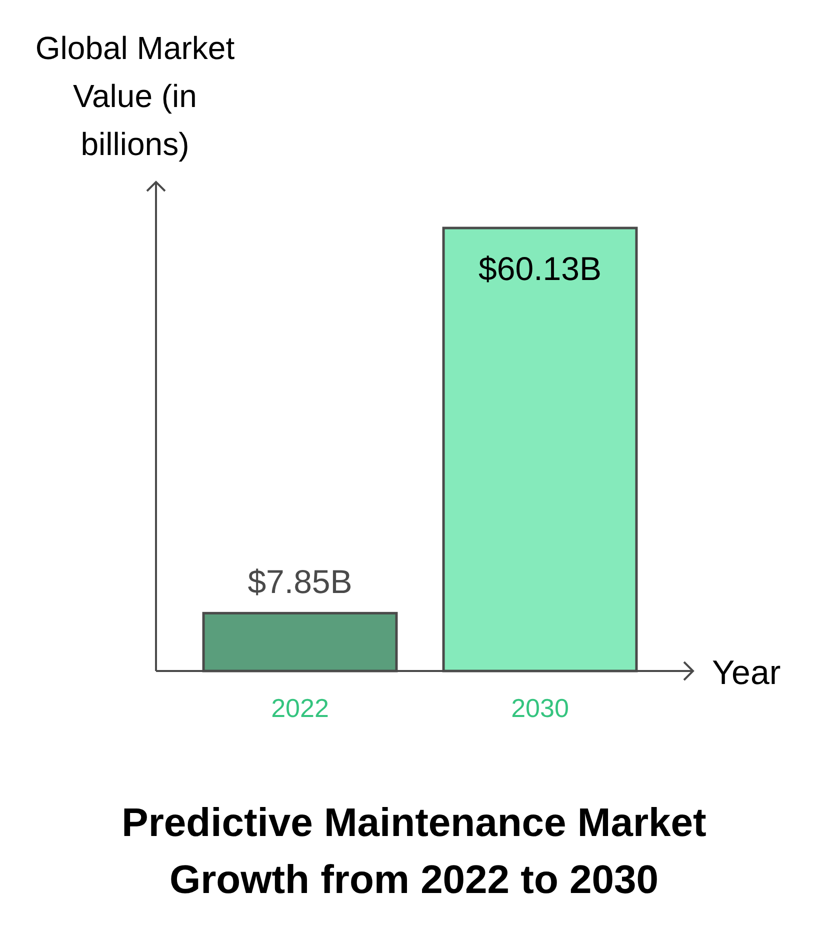  What do you see at coordinates (414, 851) in the screenshot?
I see `text: Predictive Maintenance Market Growth from 2022 to 2030` at bounding box center [414, 851].